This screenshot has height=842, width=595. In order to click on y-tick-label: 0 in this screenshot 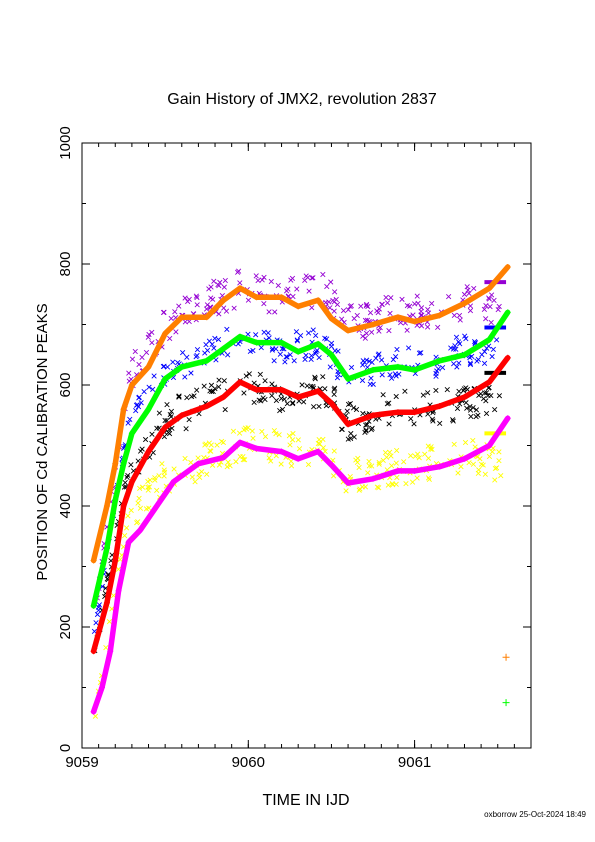, I will do `click(65, 748)`.